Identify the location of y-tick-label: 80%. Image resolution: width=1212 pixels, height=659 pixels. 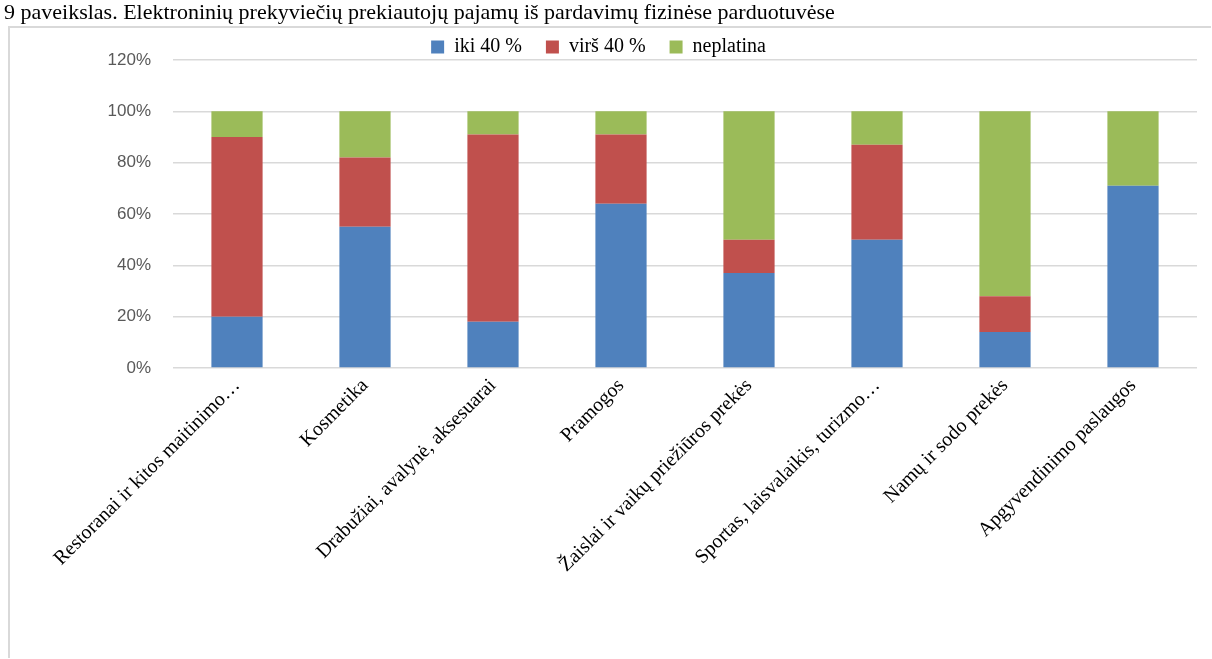
(133, 162).